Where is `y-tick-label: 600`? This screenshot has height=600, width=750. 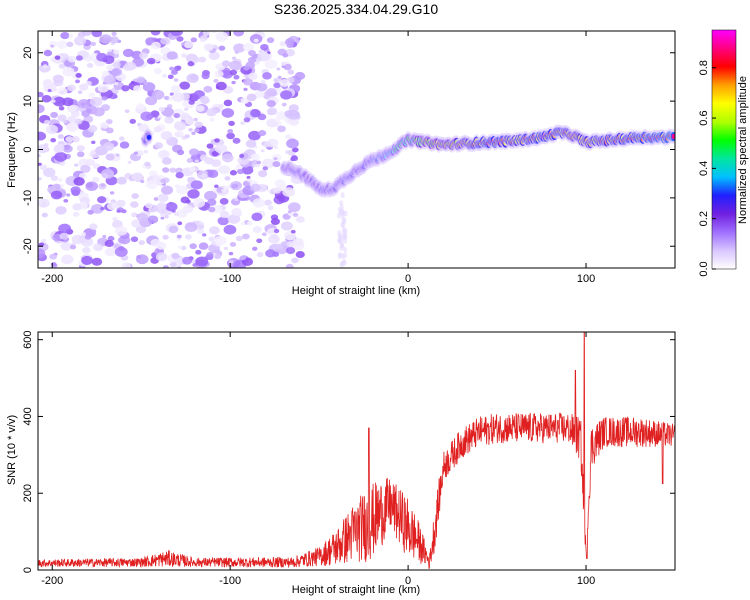
y-tick-label: 600 is located at coordinates (28, 339).